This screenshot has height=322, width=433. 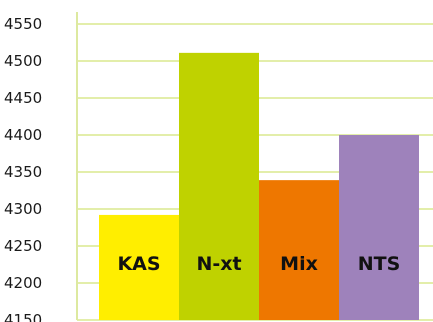 What do you see at coordinates (218, 264) in the screenshot?
I see `bar-category-label: N-xt` at bounding box center [218, 264].